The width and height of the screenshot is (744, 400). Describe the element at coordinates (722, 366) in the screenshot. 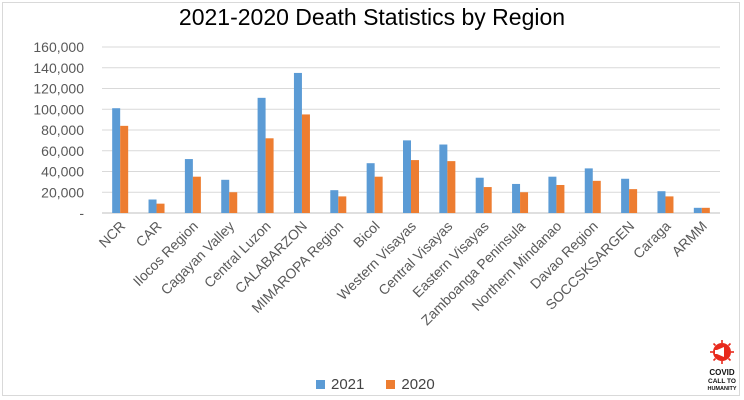

I see `covid-call-to-humanity-logo: COVID CALL TO HUMANITY` at that location.